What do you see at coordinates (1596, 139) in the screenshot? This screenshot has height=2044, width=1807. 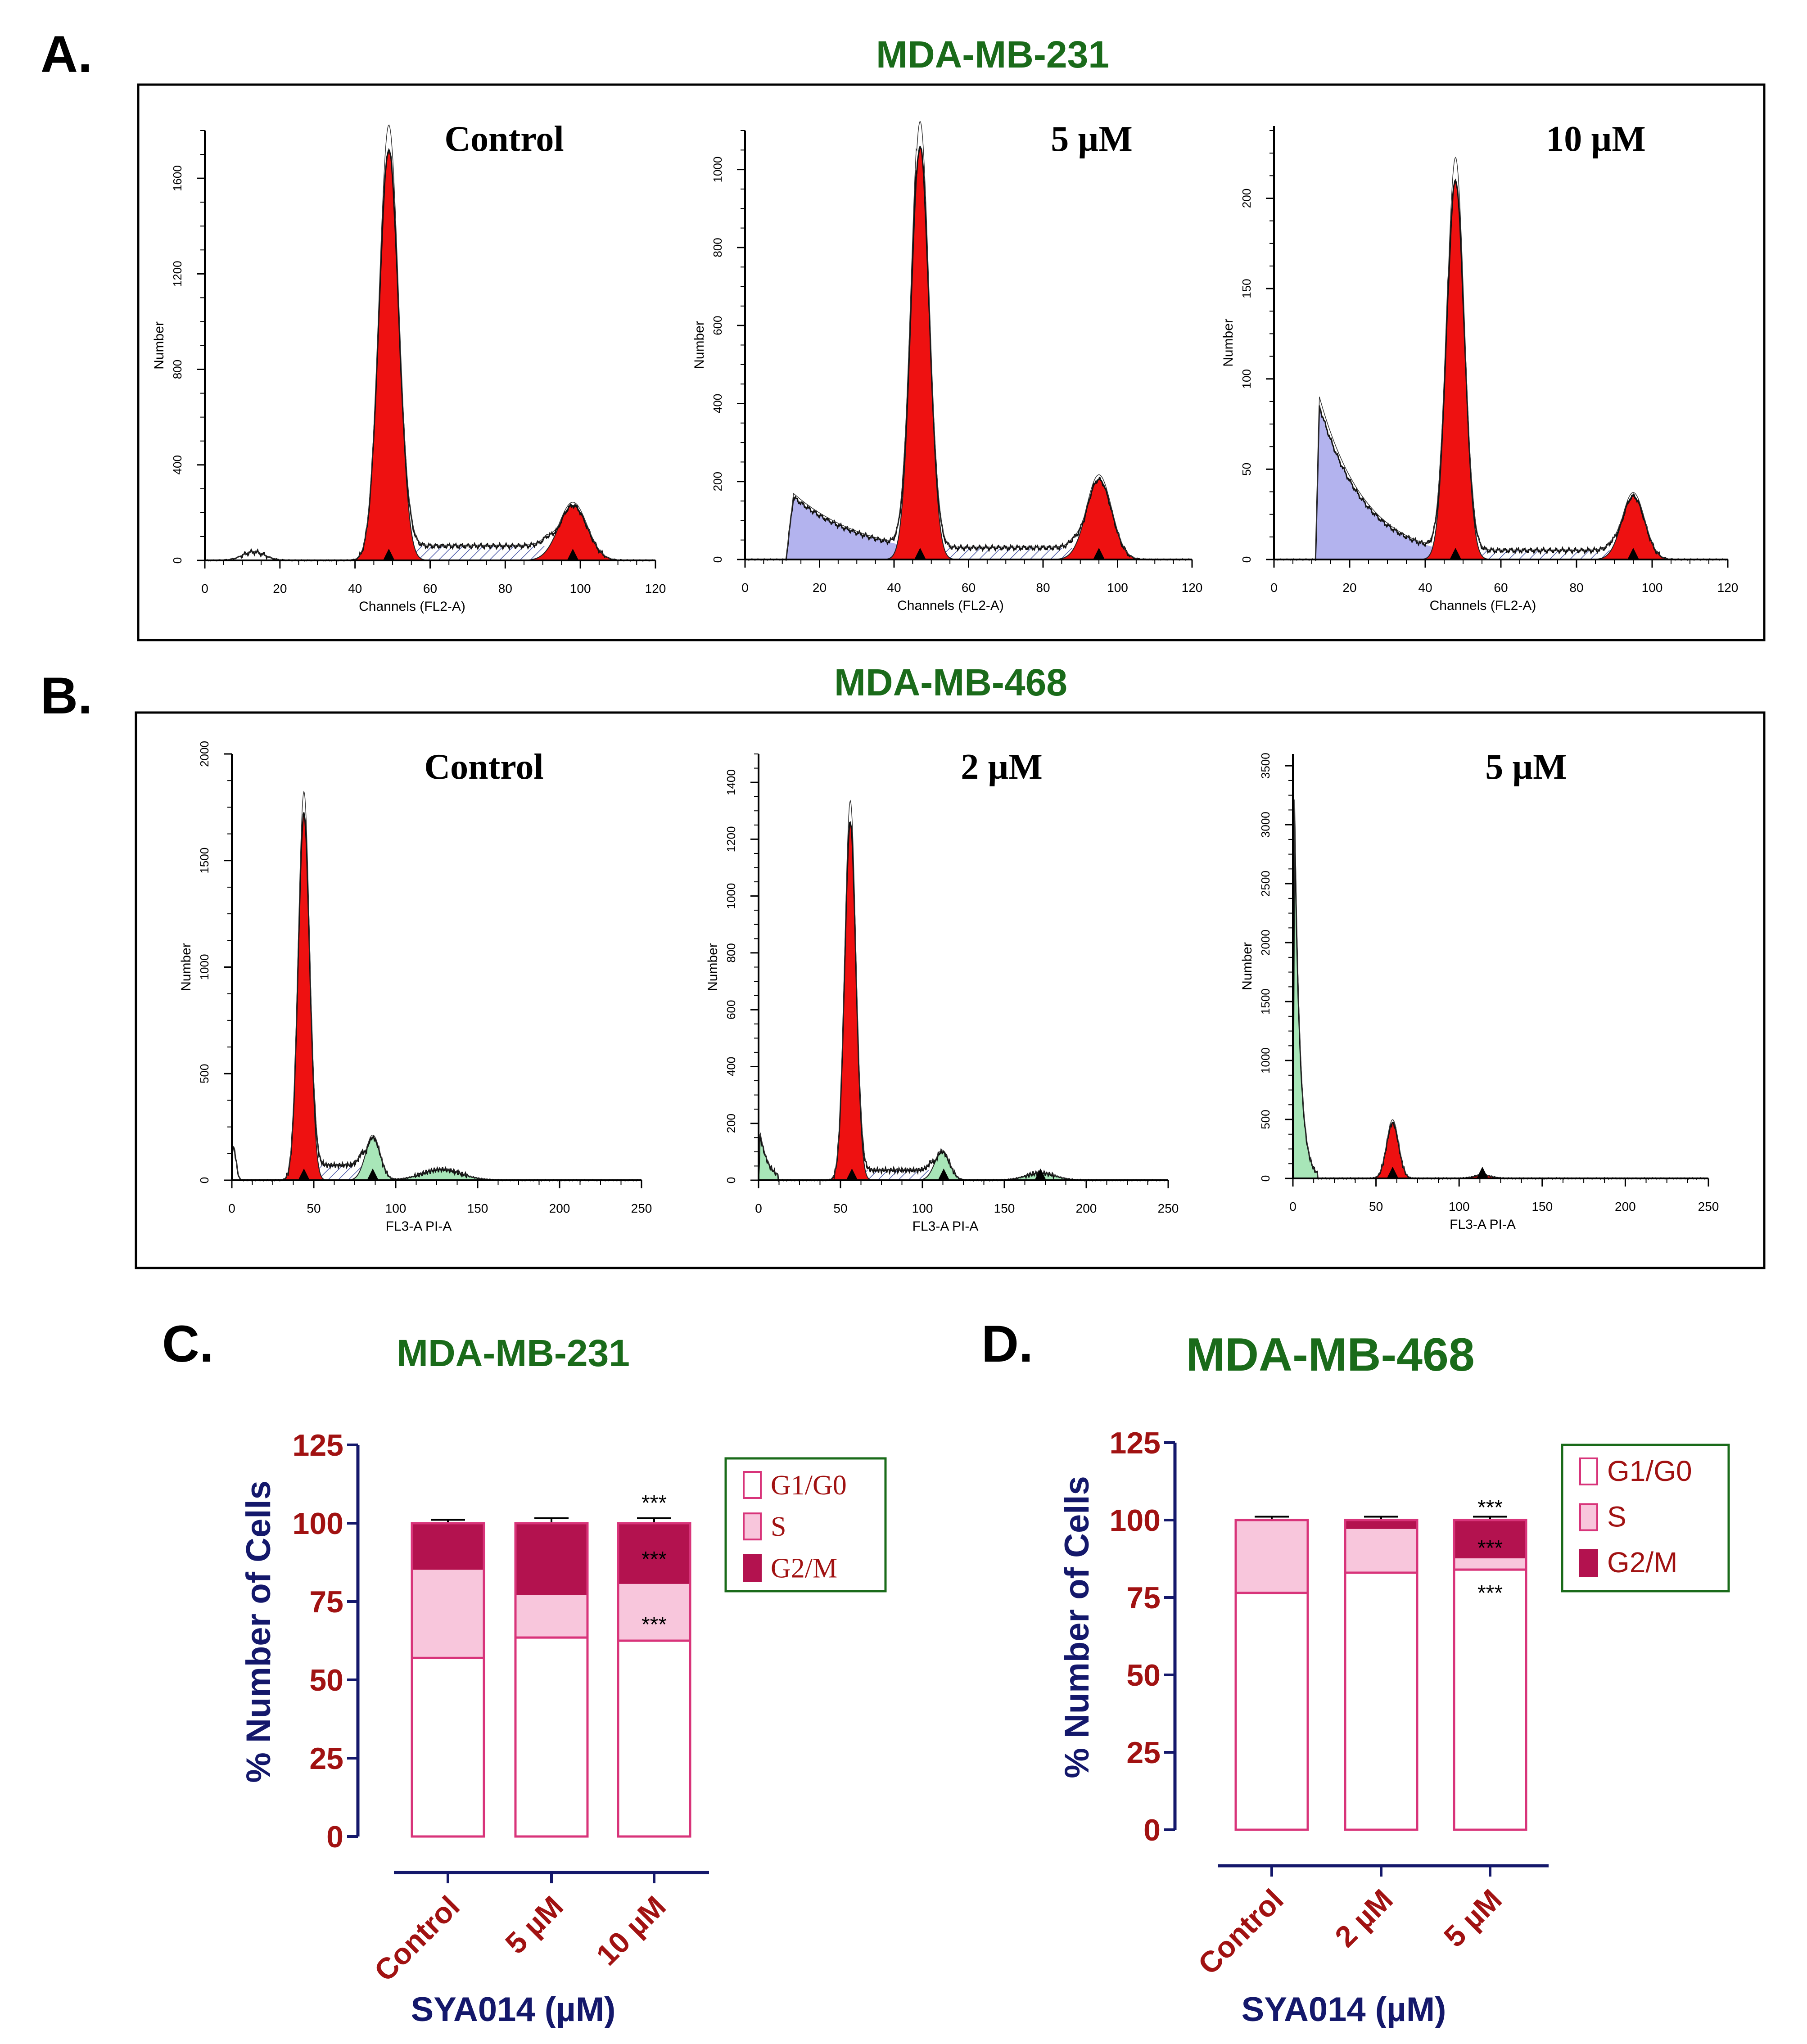 I see `histogram-title: 10 µM` at bounding box center [1596, 139].